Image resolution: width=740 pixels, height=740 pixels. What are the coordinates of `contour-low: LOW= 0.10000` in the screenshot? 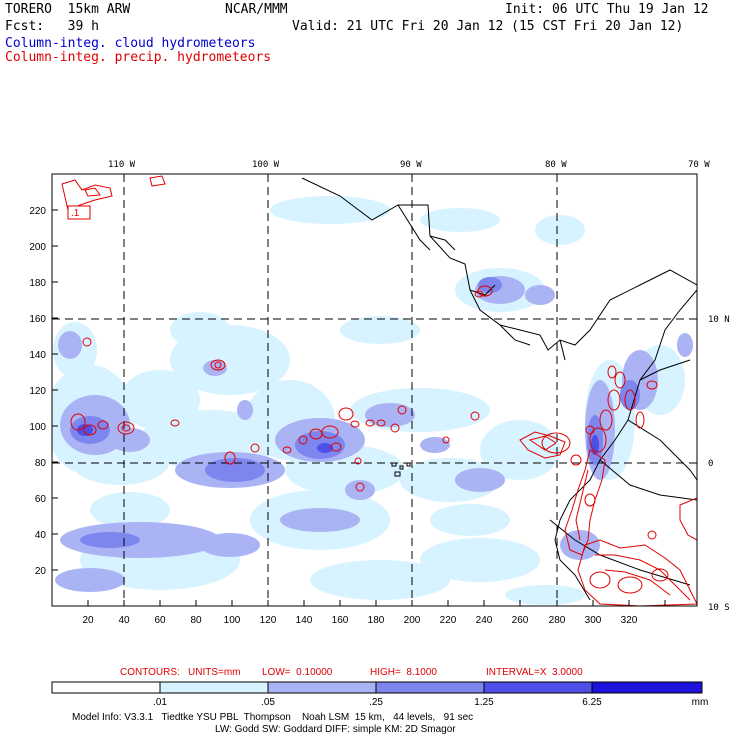 It's located at (297, 672).